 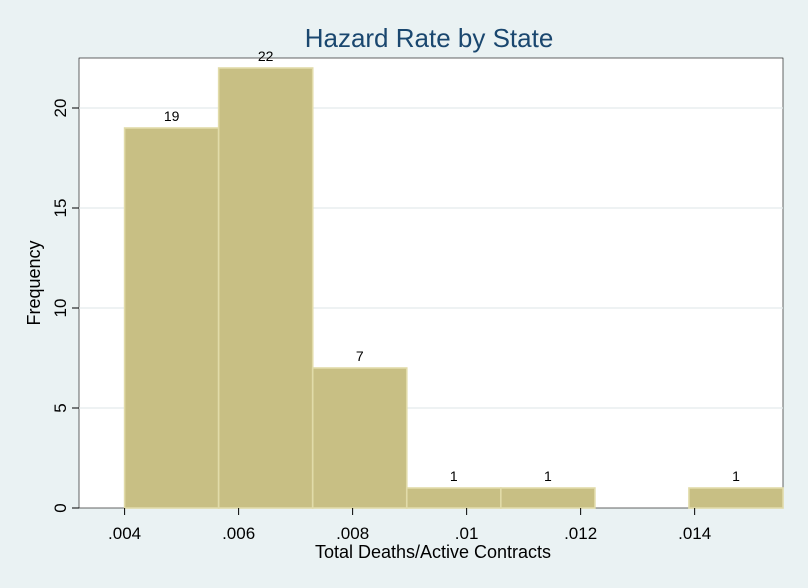 What do you see at coordinates (352, 533) in the screenshot?
I see `x-tick-label: .008` at bounding box center [352, 533].